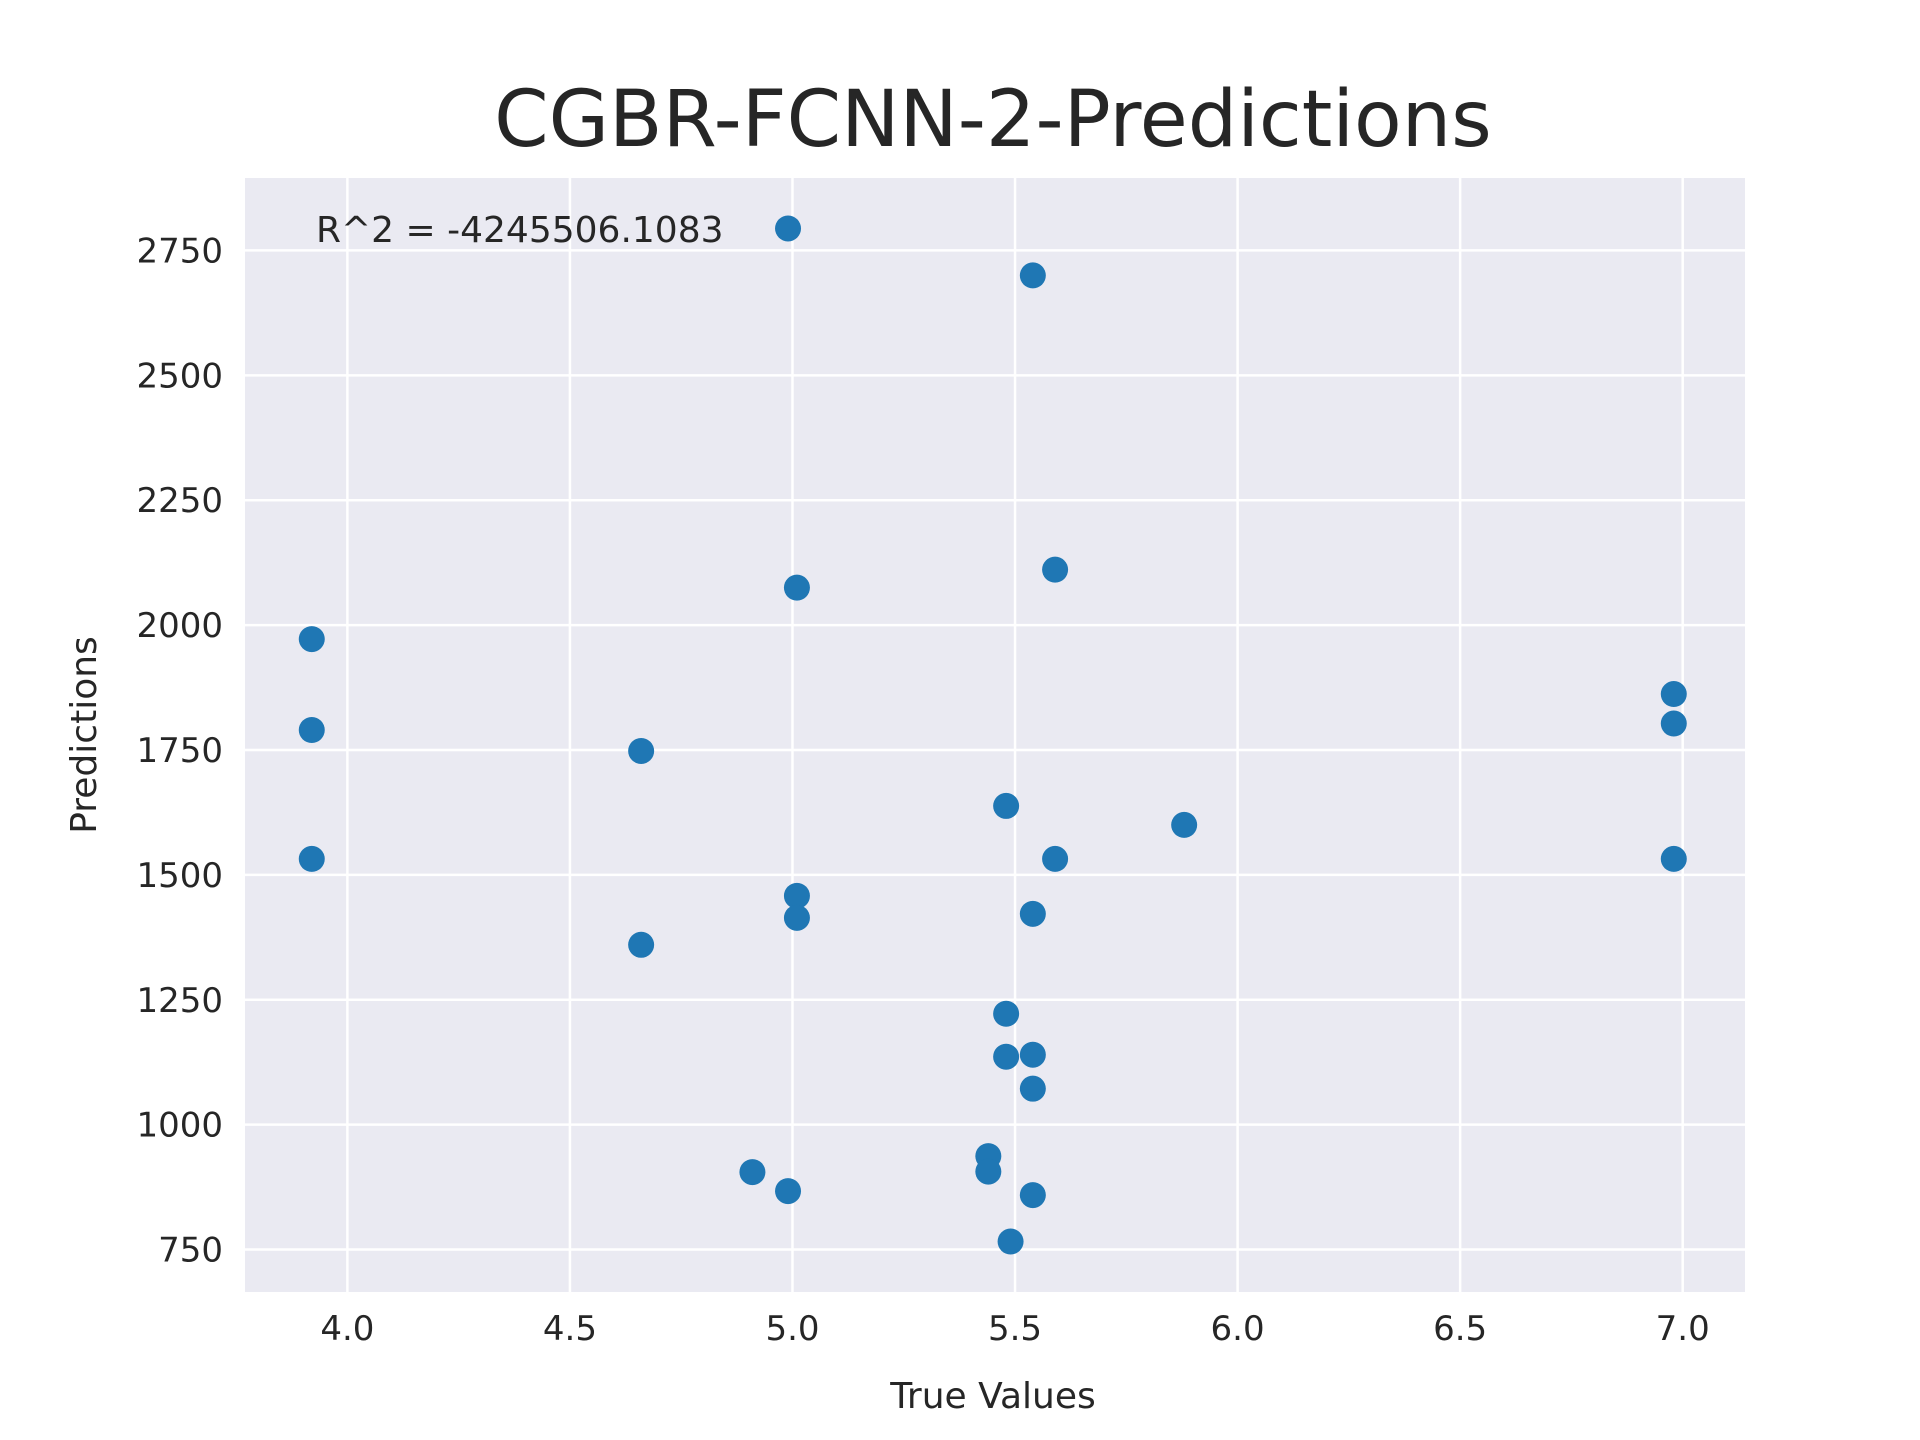 Image resolution: width=1920 pixels, height=1440 pixels. Describe the element at coordinates (520, 230) in the screenshot. I see `r-squared-annotation: R^2 = -4245506.1083` at that location.